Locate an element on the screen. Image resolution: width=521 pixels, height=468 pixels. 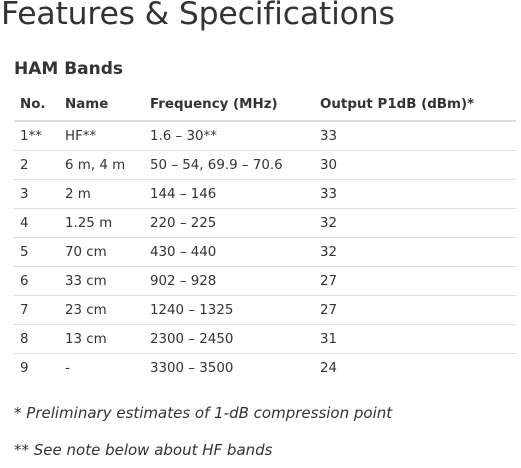
cell-frequency: 3300 – 3500 is located at coordinates (229, 367).